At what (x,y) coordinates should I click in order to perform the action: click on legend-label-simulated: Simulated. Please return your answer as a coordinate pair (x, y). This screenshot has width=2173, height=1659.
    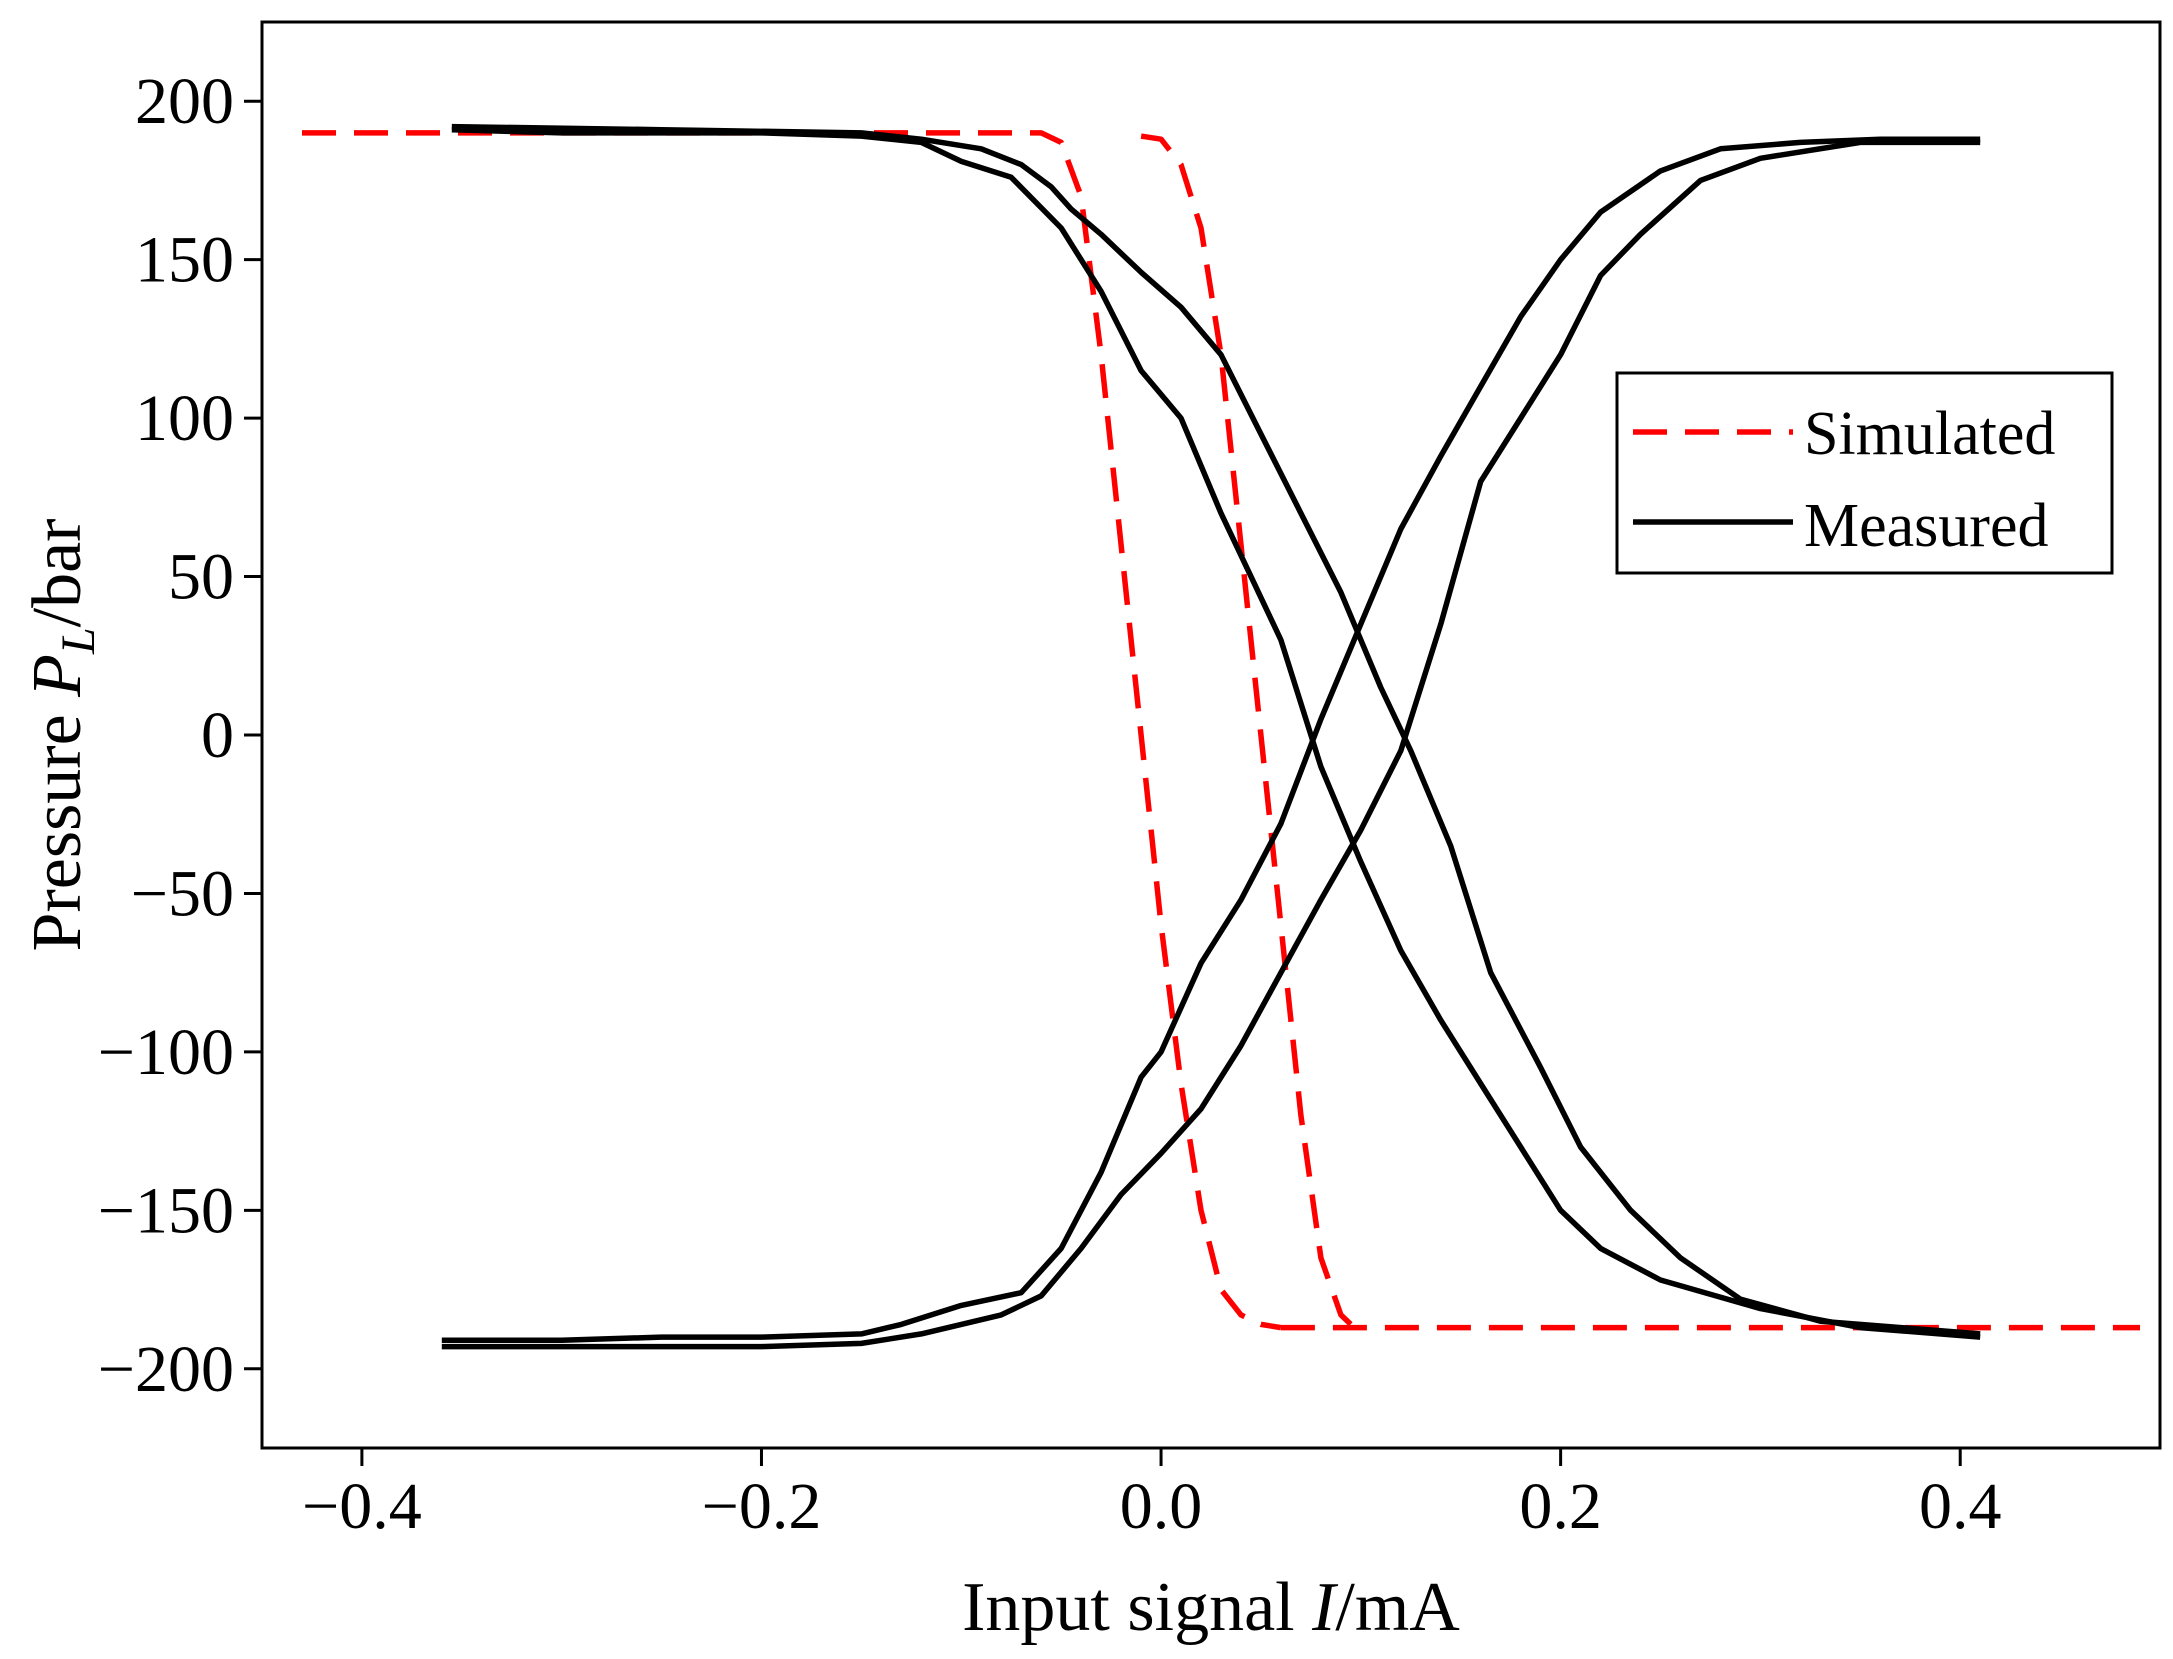
    Looking at the image, I should click on (1929, 434).